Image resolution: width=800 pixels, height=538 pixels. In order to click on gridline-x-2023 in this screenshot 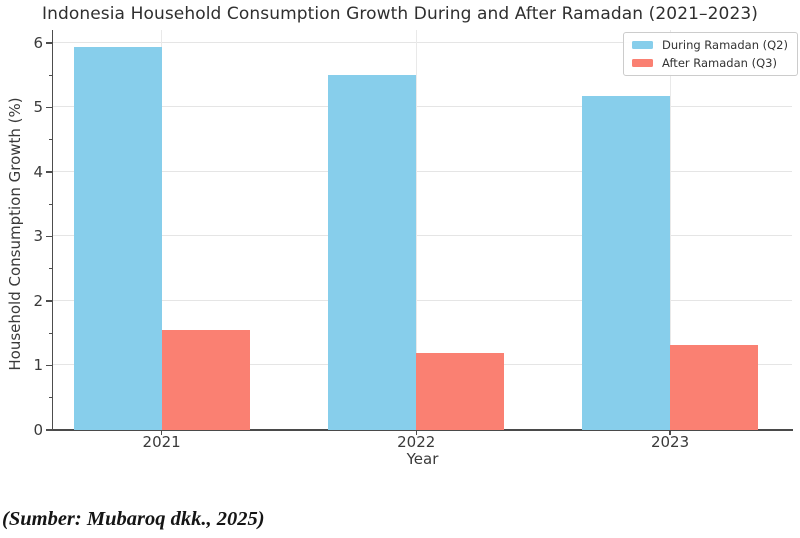, I will do `click(670, 230)`.